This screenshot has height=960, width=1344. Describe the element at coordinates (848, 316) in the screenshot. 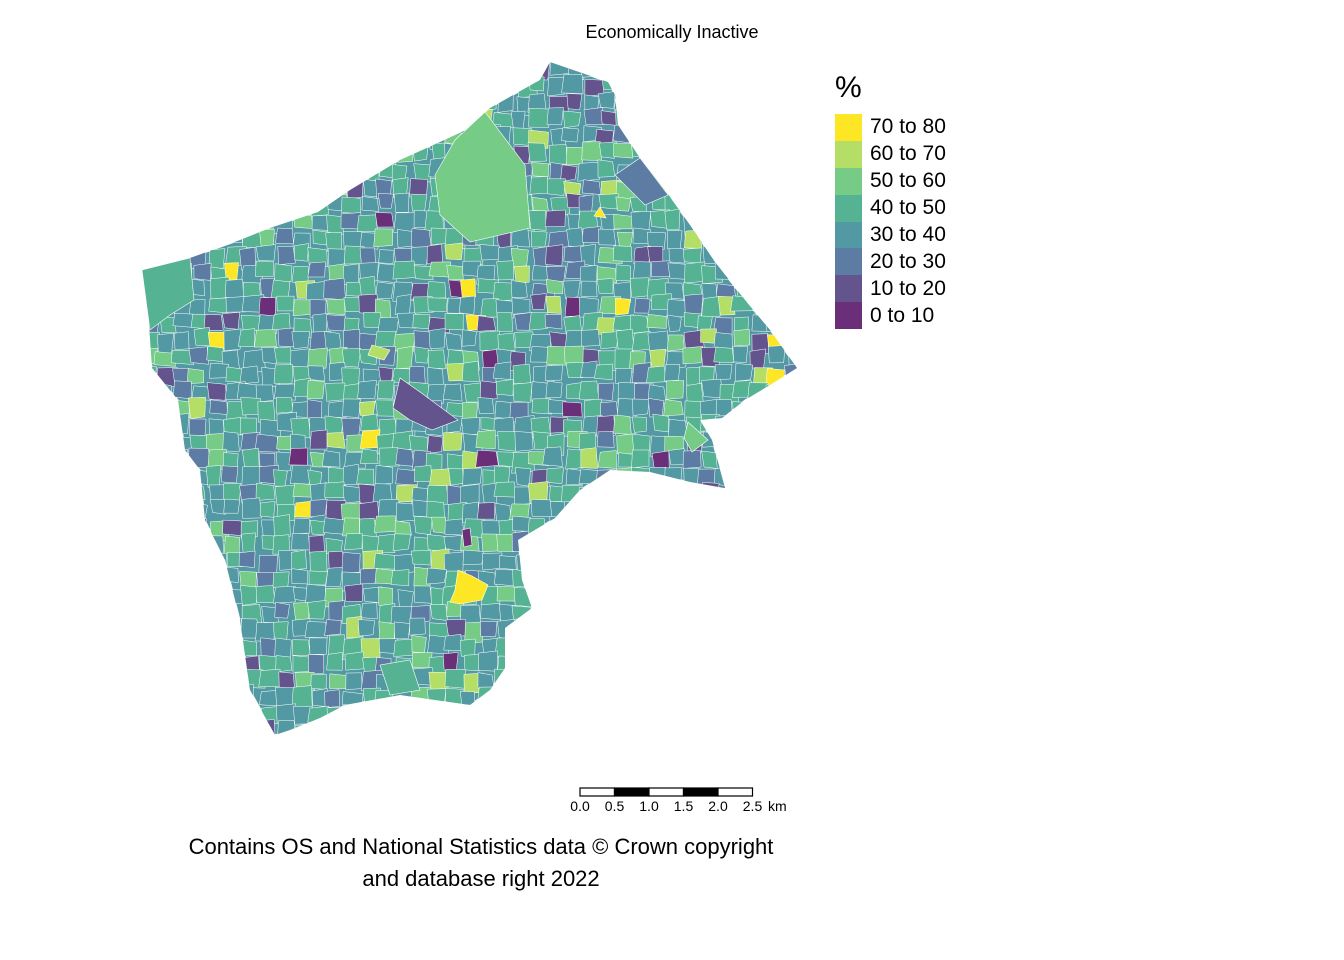

I see `legend-swatch` at that location.